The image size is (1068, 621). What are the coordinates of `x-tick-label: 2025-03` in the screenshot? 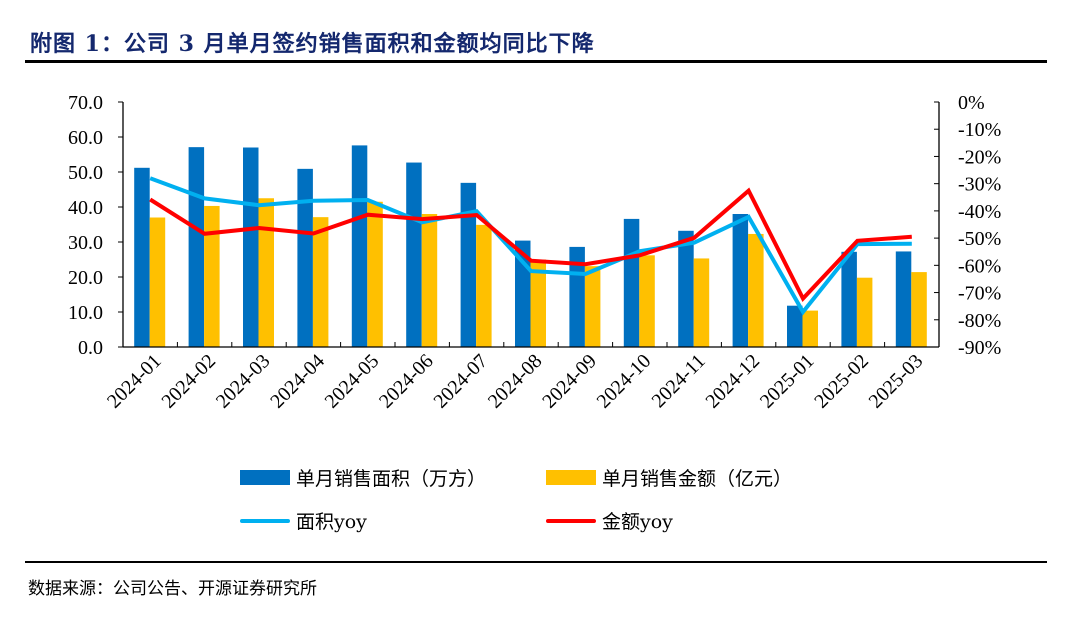 It's located at (896, 381).